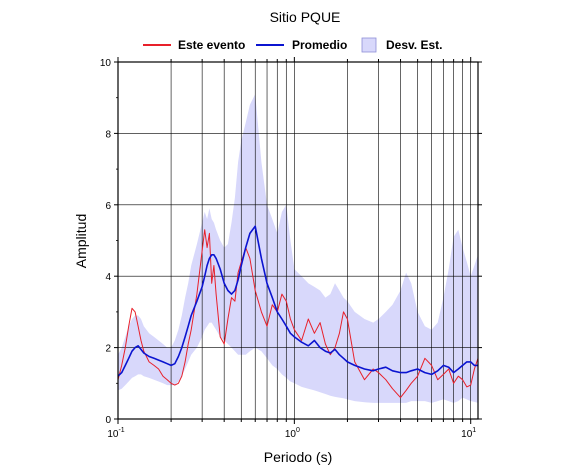 This screenshot has height=475, width=586. I want to click on y-tick-label: 6, so click(108, 206).